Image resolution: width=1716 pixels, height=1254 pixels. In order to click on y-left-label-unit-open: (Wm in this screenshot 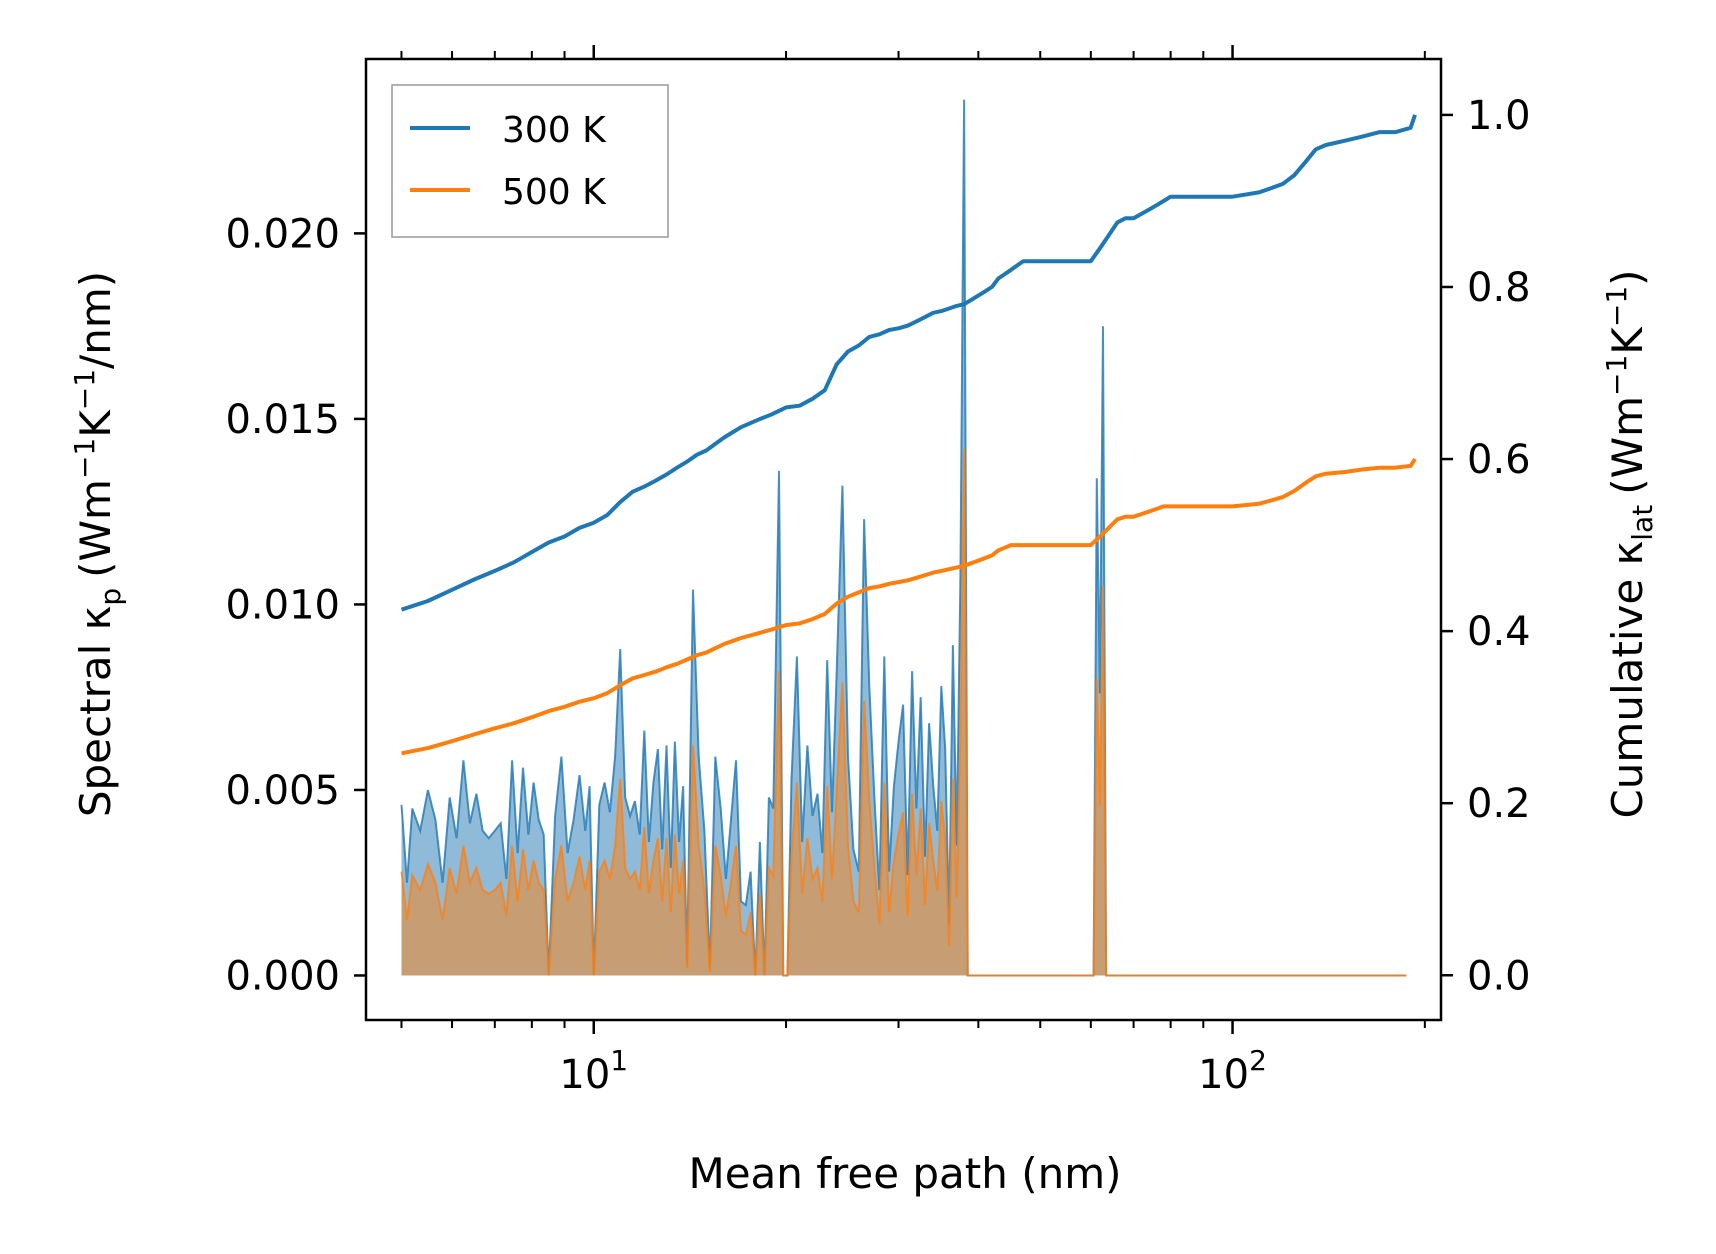, I will do `click(95, 528)`.